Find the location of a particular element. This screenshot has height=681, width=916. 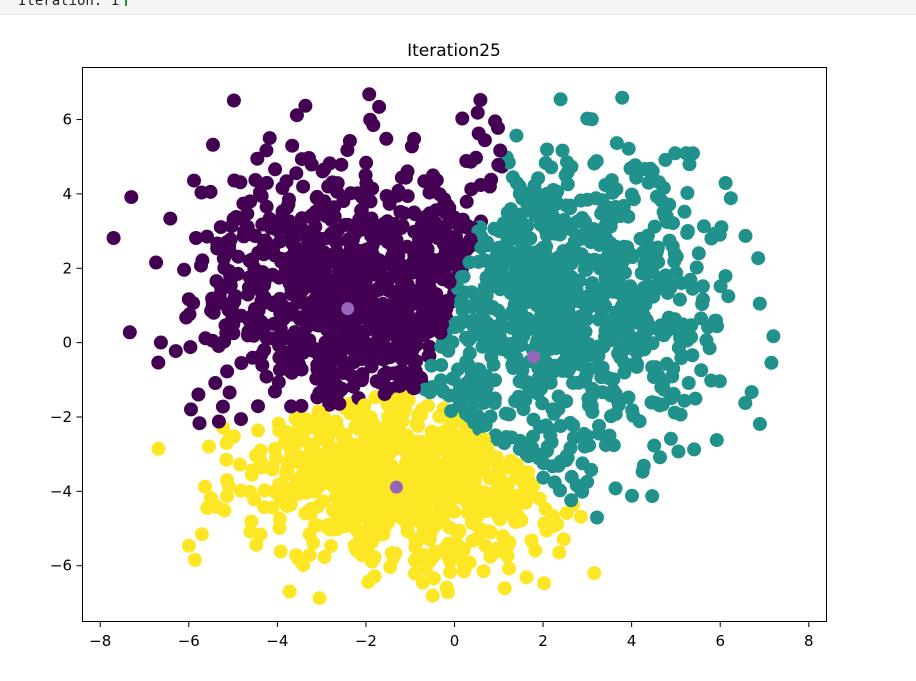

y-tick-label: 2 is located at coordinates (67, 268).